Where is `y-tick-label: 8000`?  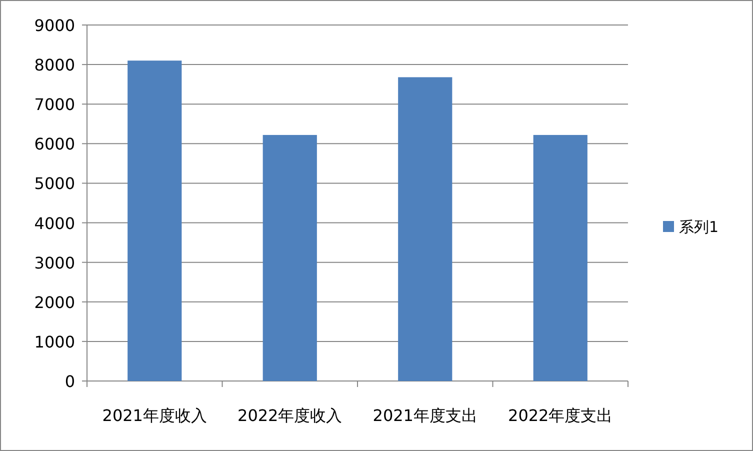
y-tick-label: 8000 is located at coordinates (54, 65).